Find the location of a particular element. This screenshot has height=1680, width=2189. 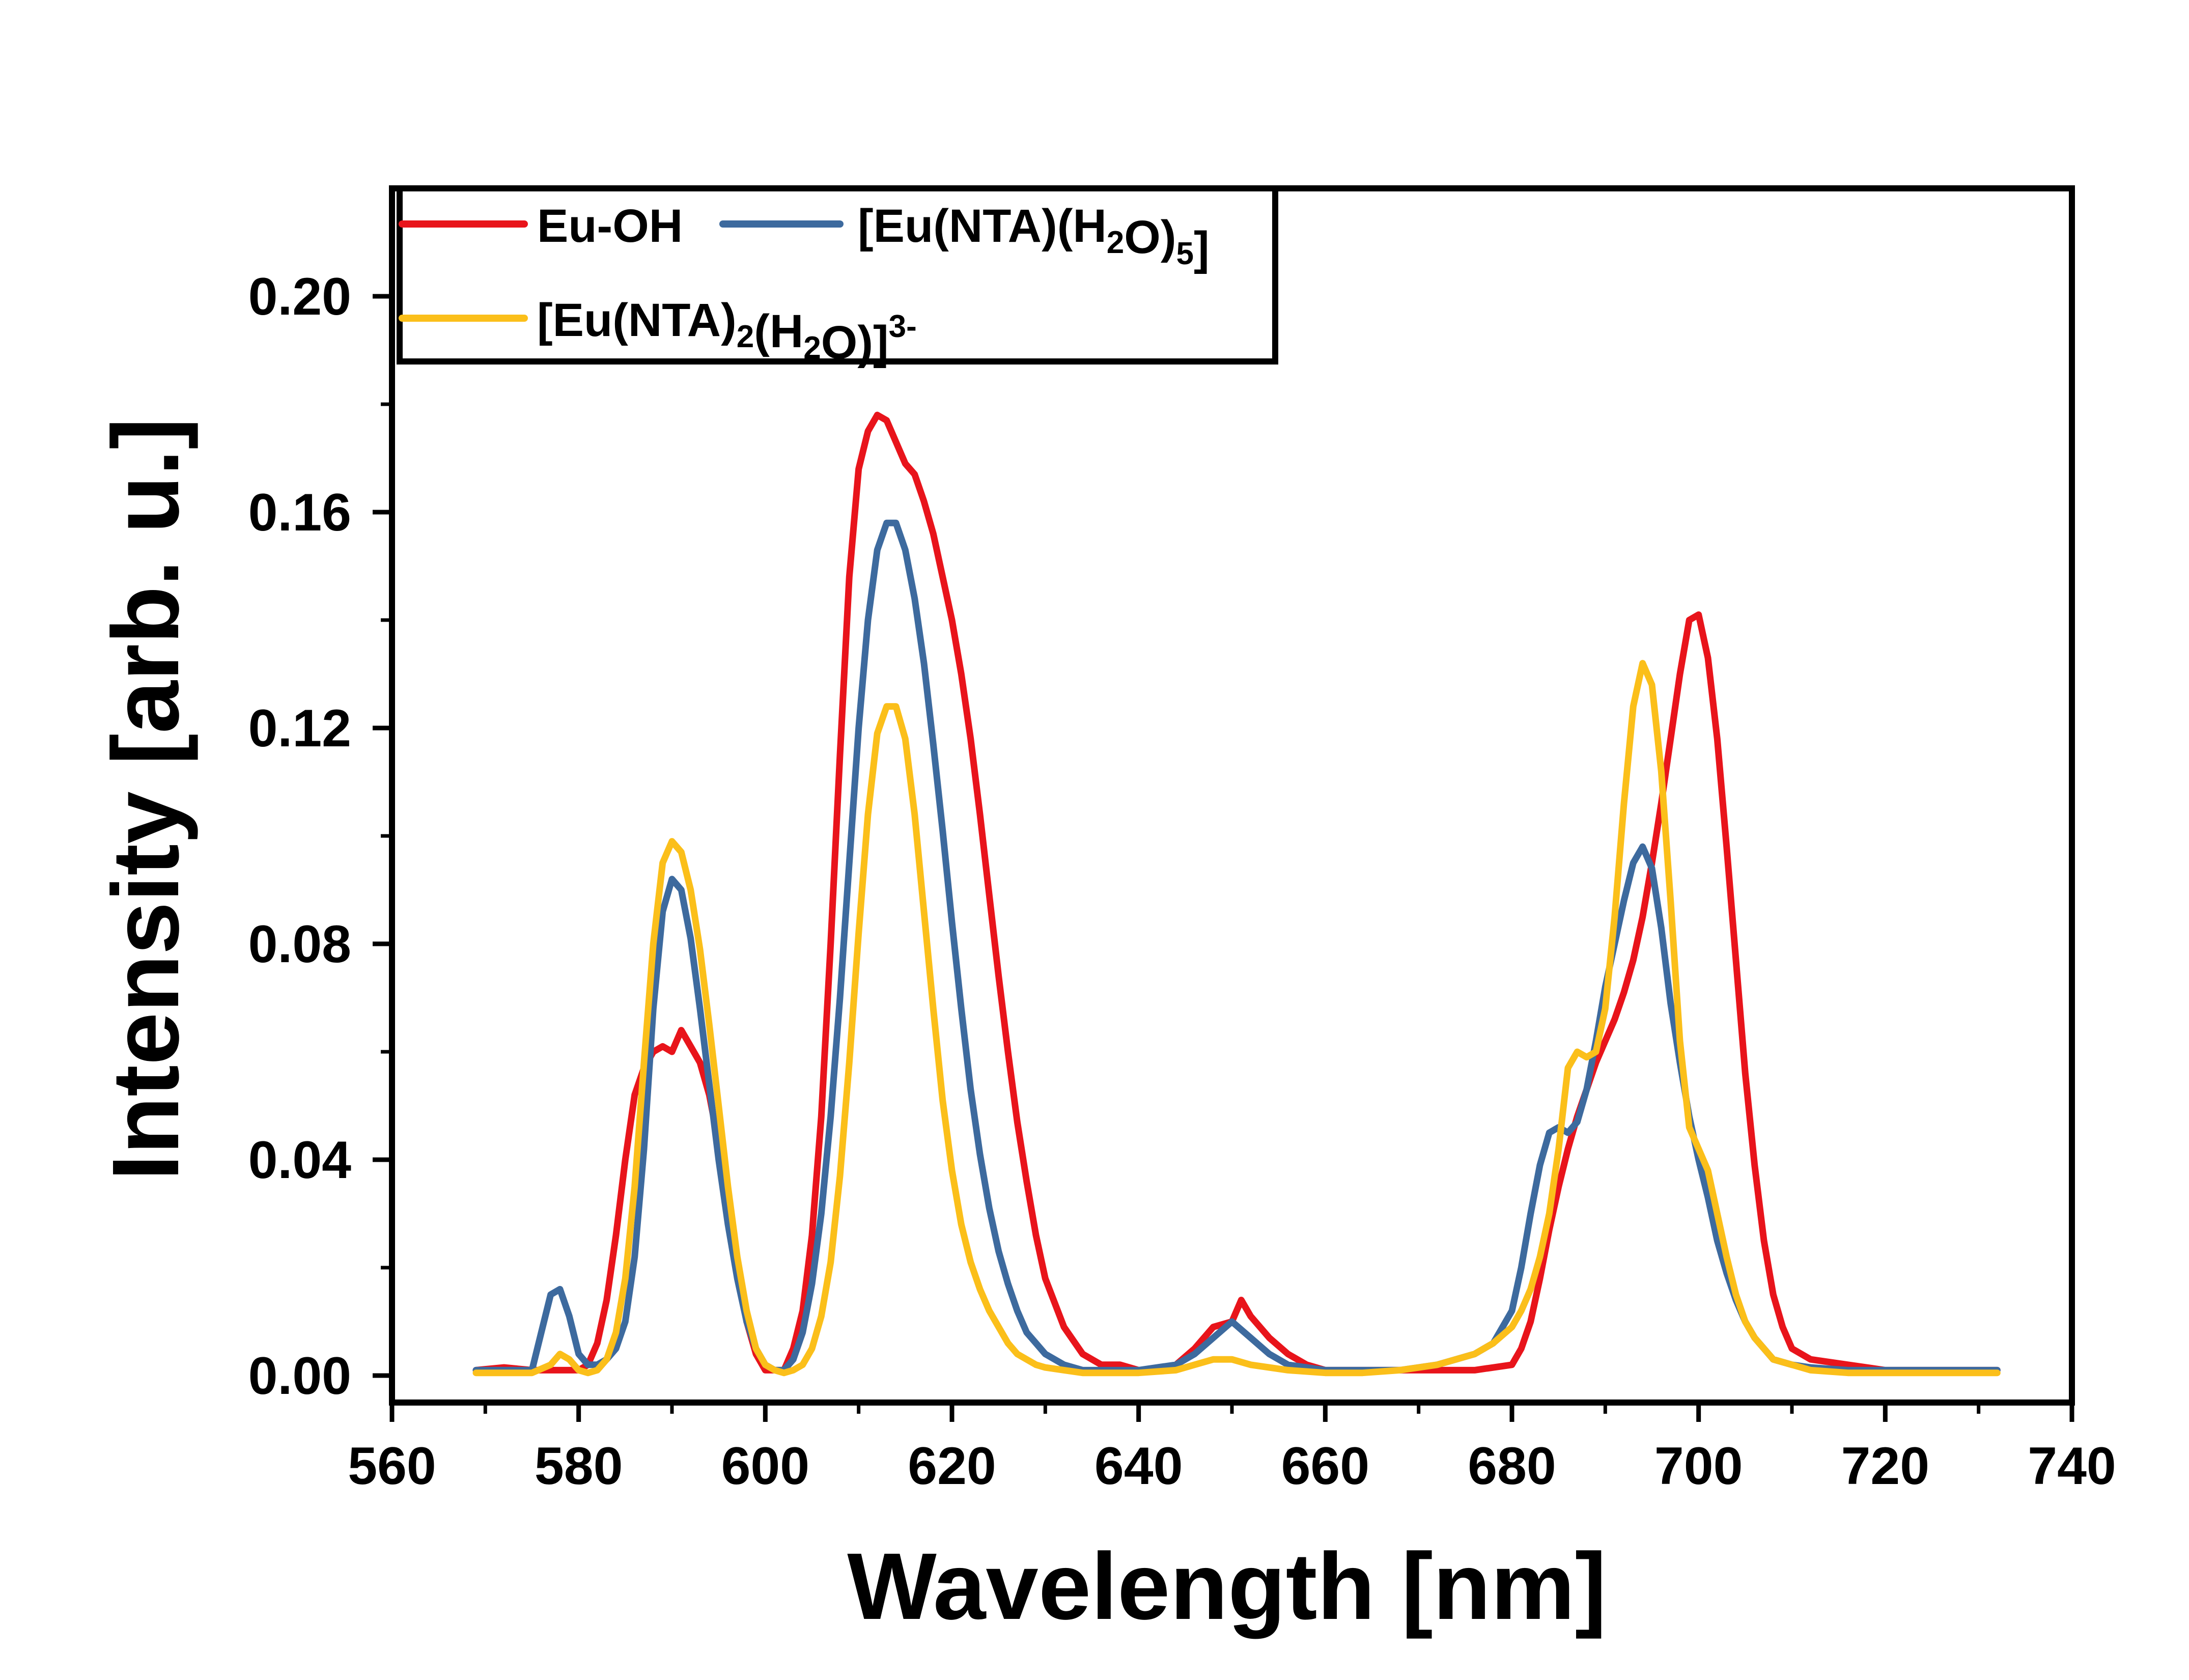

y-tick-label-0: 0.00 is located at coordinates (300, 1376).